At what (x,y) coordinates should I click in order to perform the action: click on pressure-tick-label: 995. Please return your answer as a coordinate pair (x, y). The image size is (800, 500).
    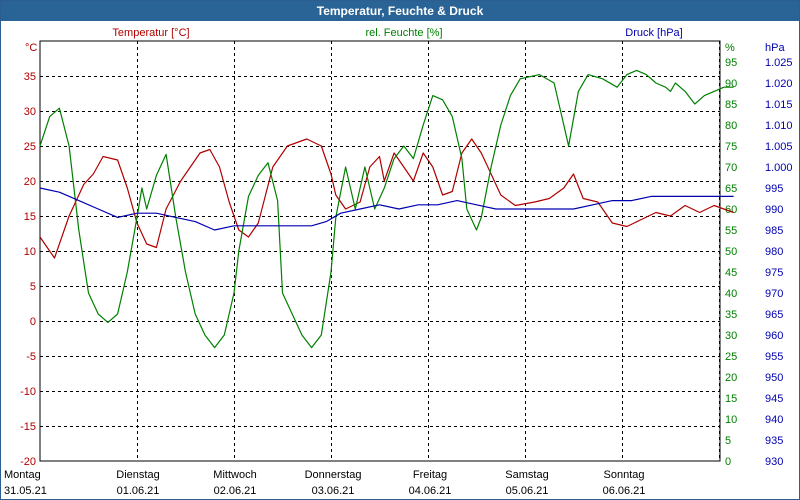
    Looking at the image, I should click on (774, 189).